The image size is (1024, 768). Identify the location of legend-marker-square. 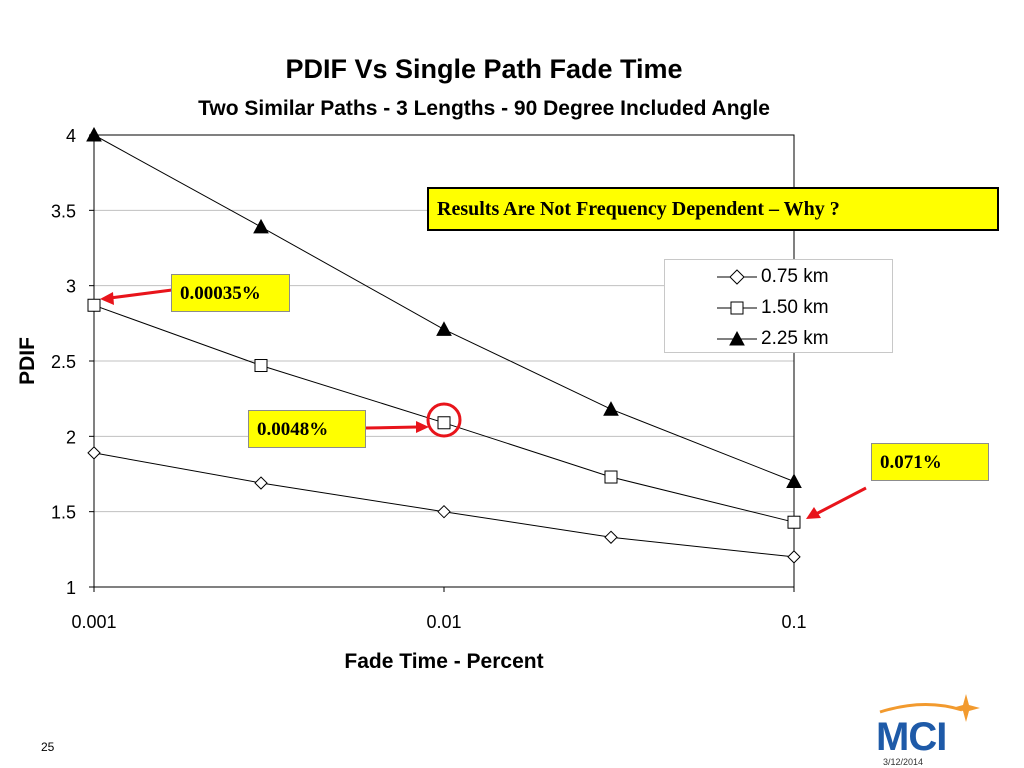
(737, 308).